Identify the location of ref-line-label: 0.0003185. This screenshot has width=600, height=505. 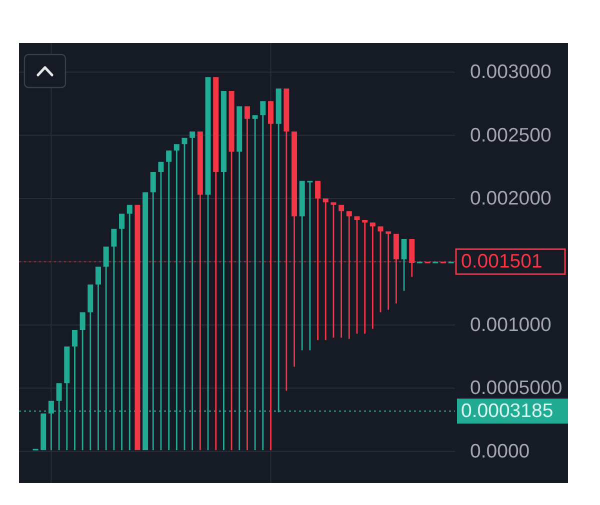
(507, 411).